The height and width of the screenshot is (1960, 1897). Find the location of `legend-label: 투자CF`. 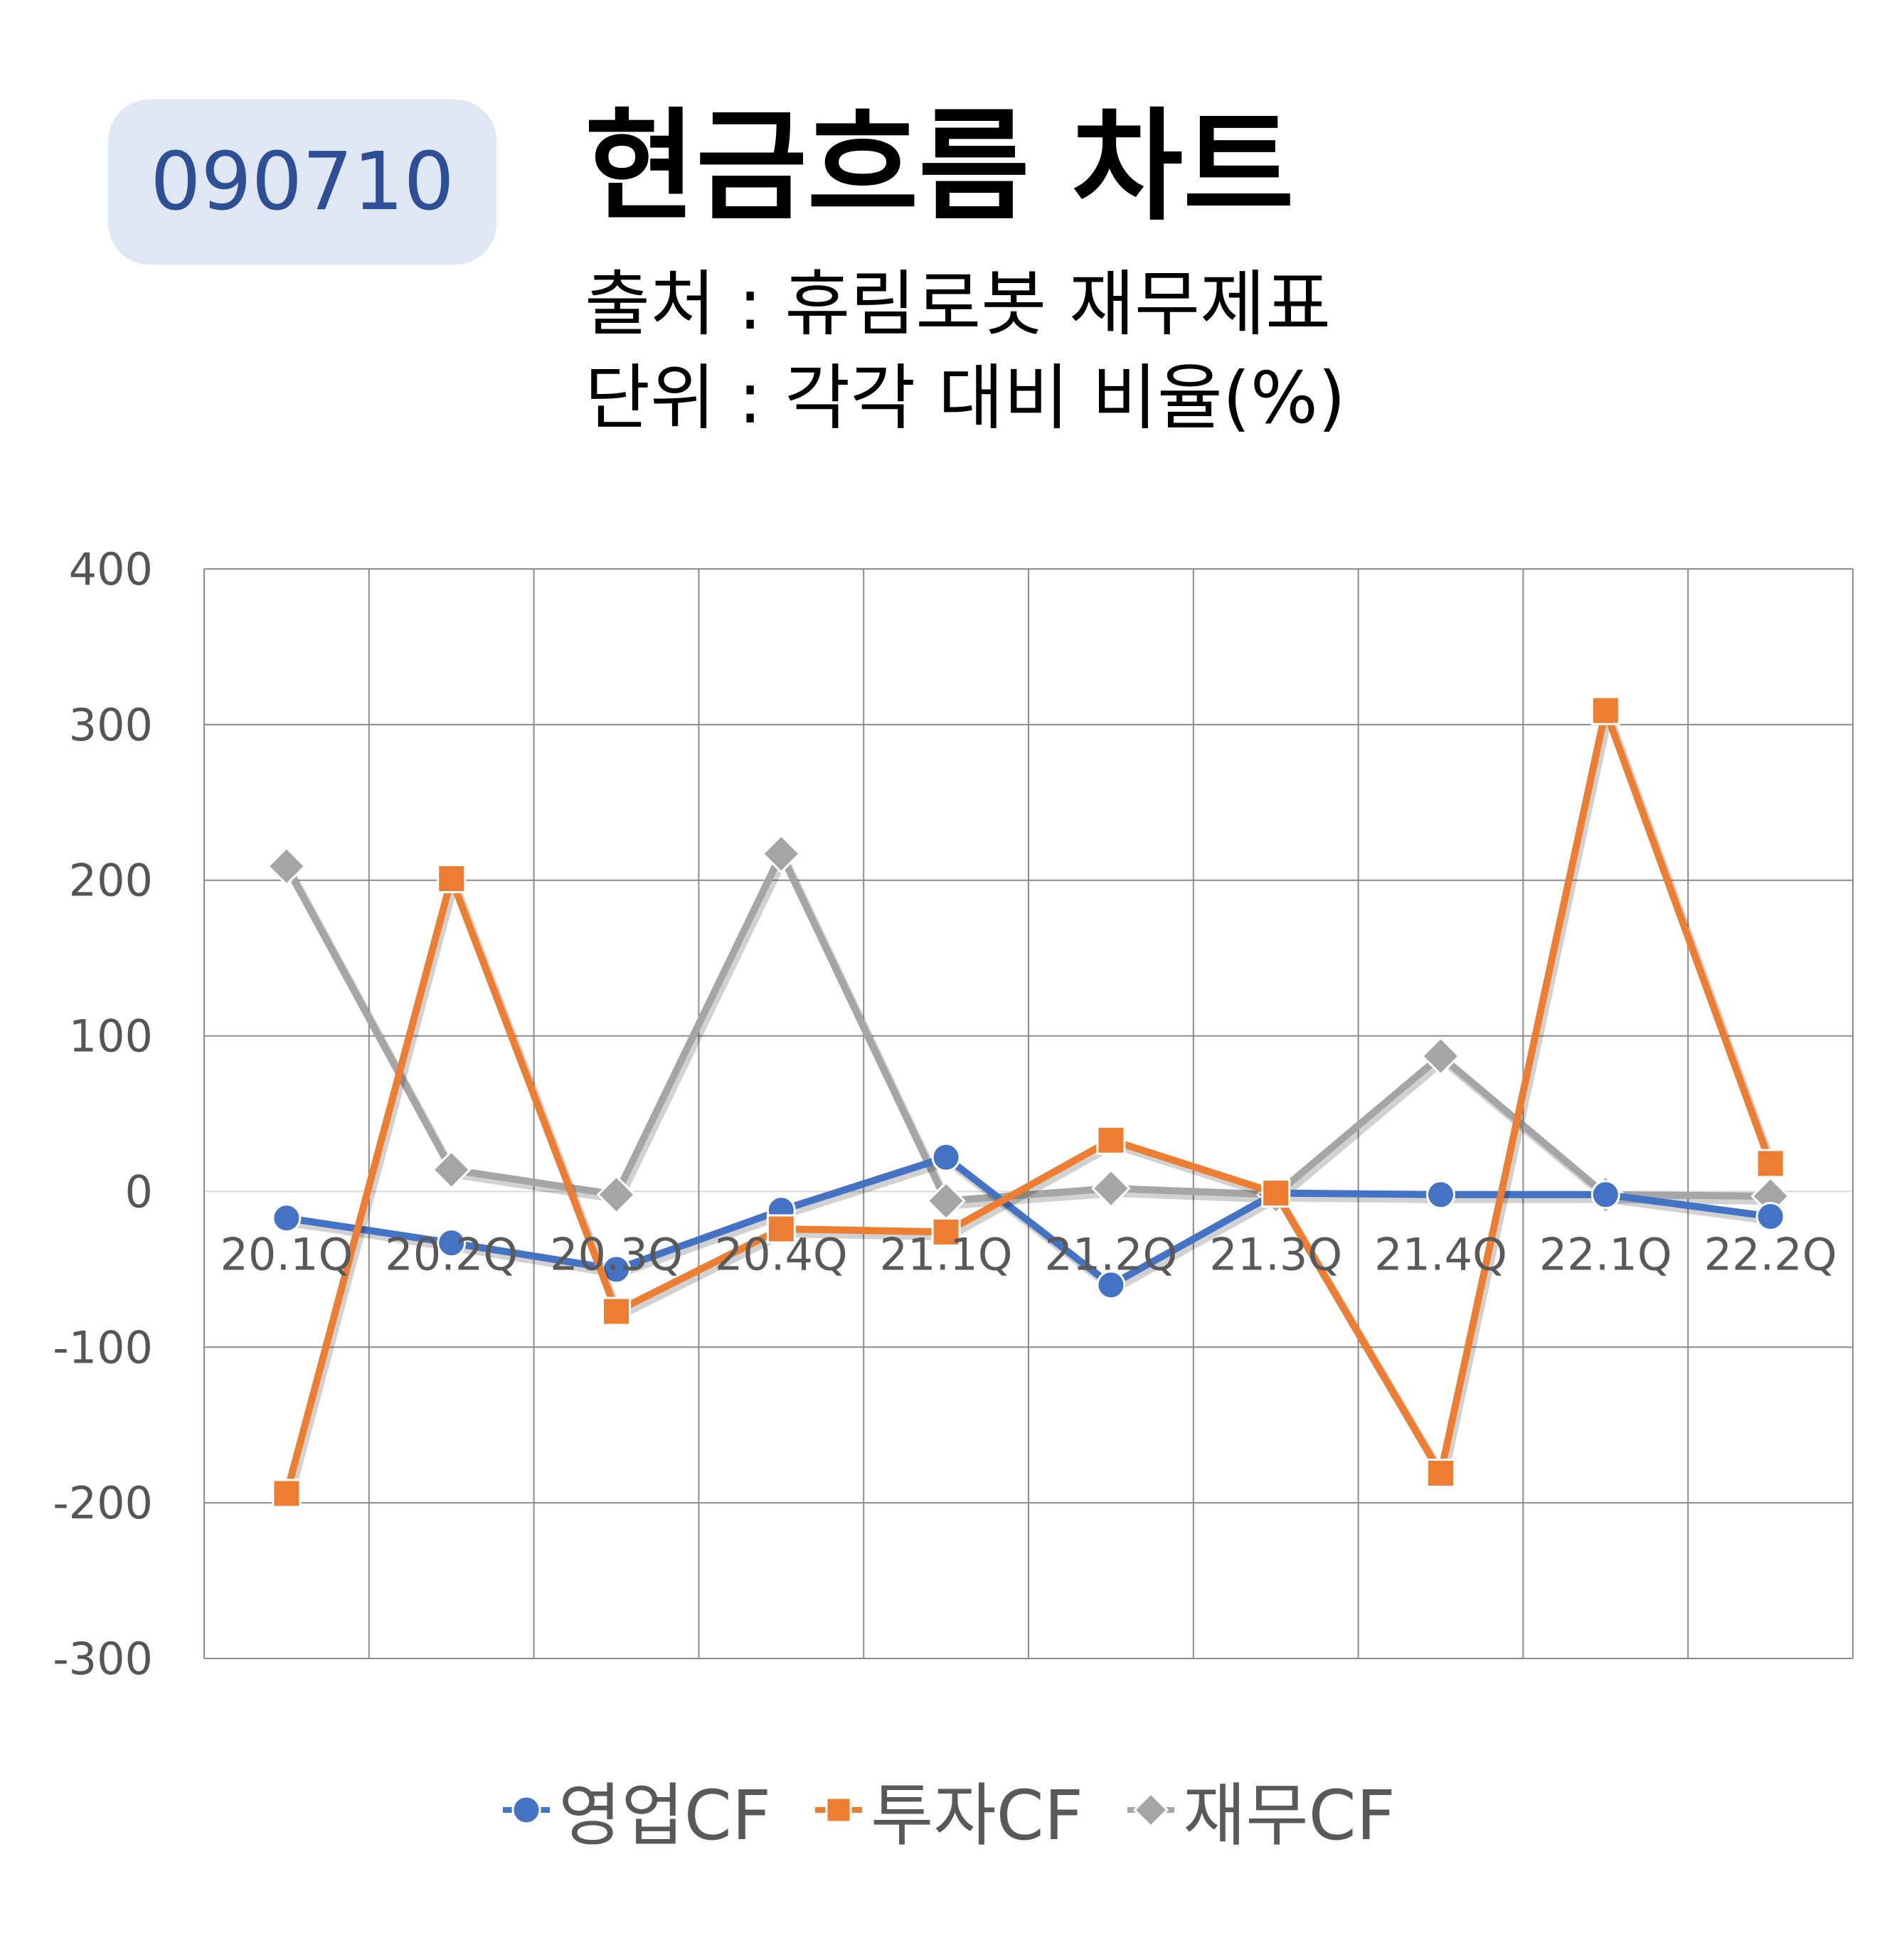

legend-label: 투자CF is located at coordinates (977, 1815).